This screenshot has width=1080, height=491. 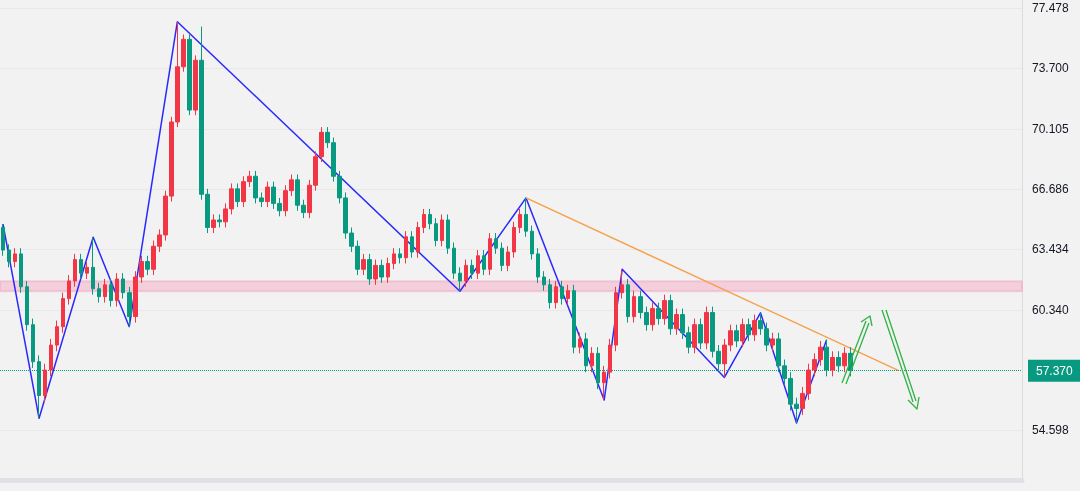 I want to click on y-tick-label: 70.105, so click(x=1051, y=128).